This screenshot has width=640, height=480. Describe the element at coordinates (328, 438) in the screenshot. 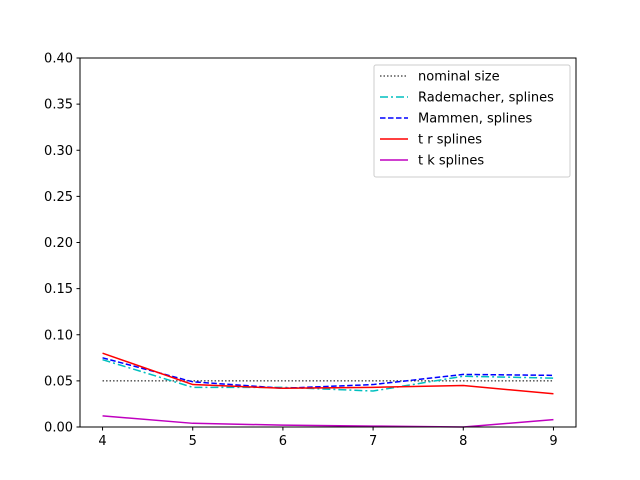

I see `x-axis: 4 5 6 7 8 9` at that location.